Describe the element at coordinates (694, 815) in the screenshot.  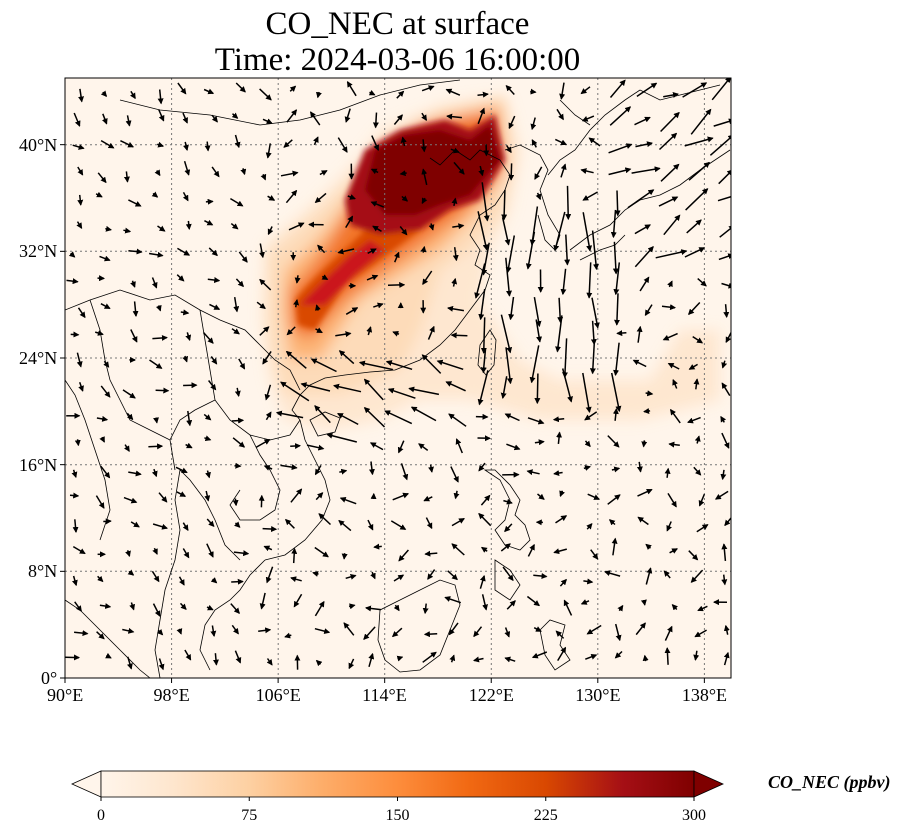
I see `colorbar-tick-label: 300` at that location.